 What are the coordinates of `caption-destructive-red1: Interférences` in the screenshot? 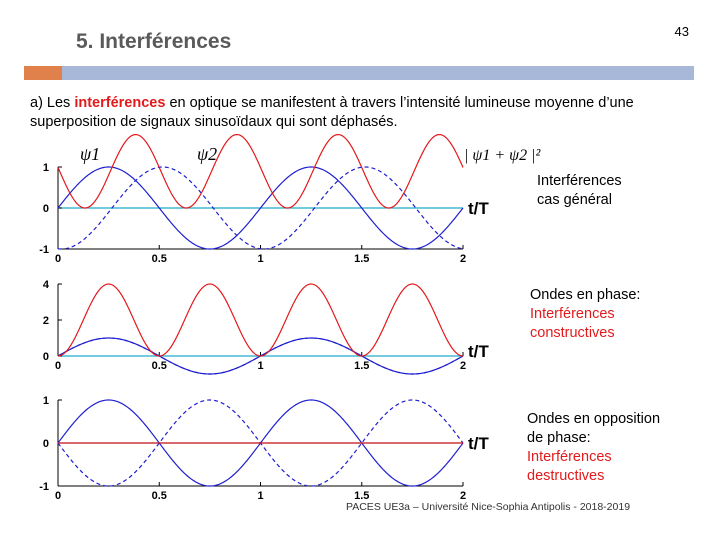 It's located at (569, 457).